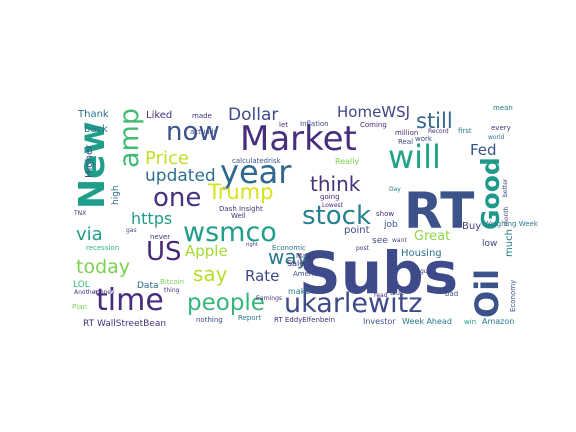 Image resolution: width=576 pixels, height=432 pixels. Describe the element at coordinates (357, 230) in the screenshot. I see `word: point` at that location.